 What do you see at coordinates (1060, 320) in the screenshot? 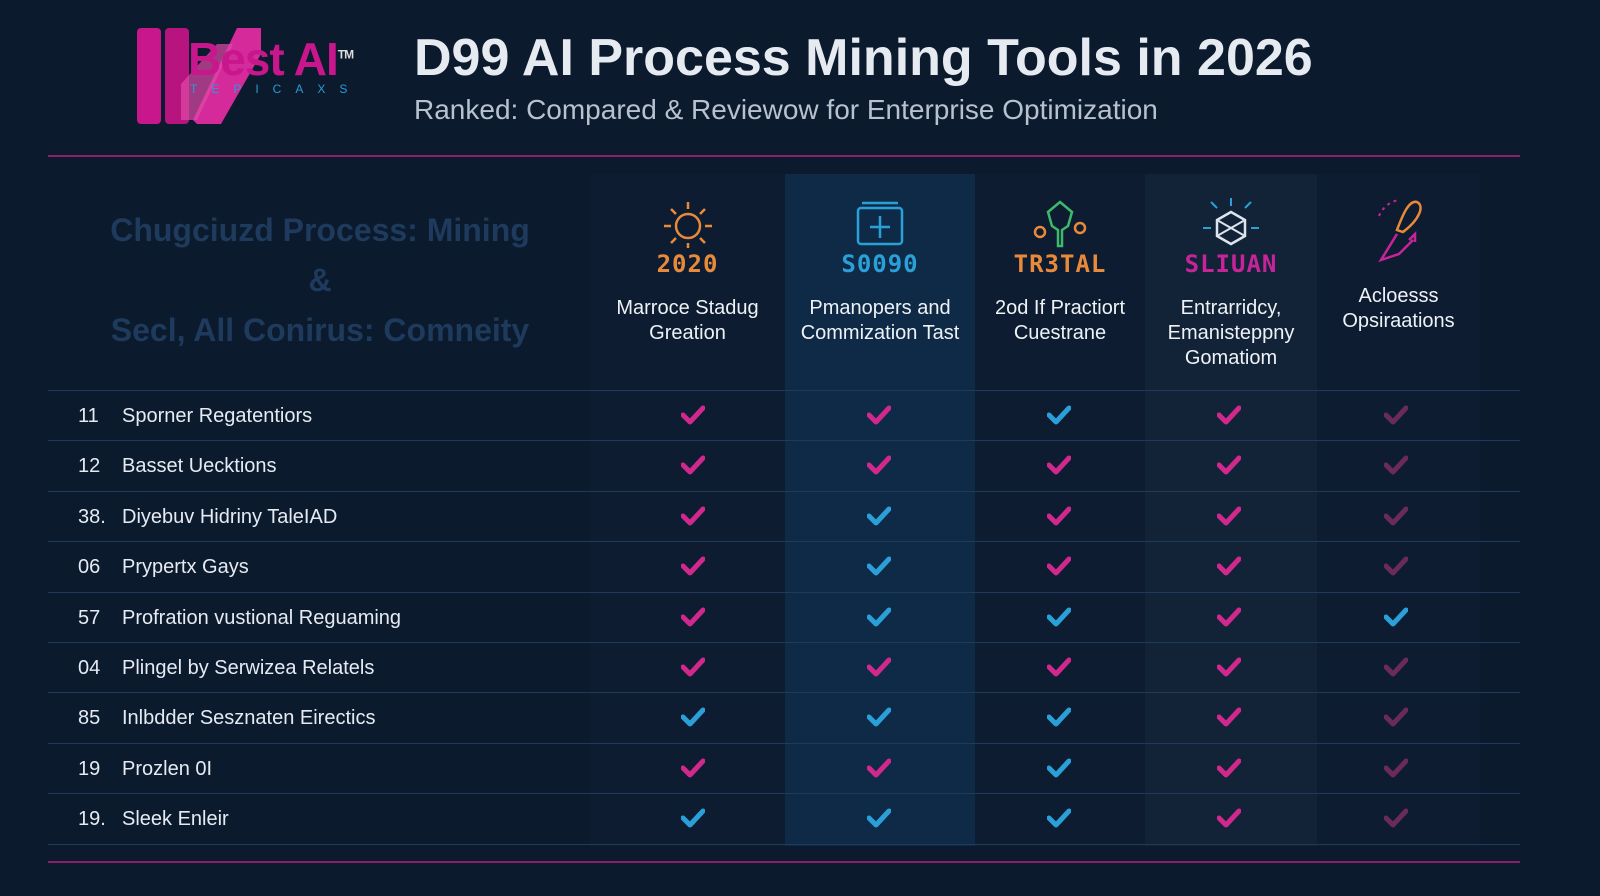
I see `column-label: 2od If Practiort Cuestrane` at bounding box center [1060, 320].